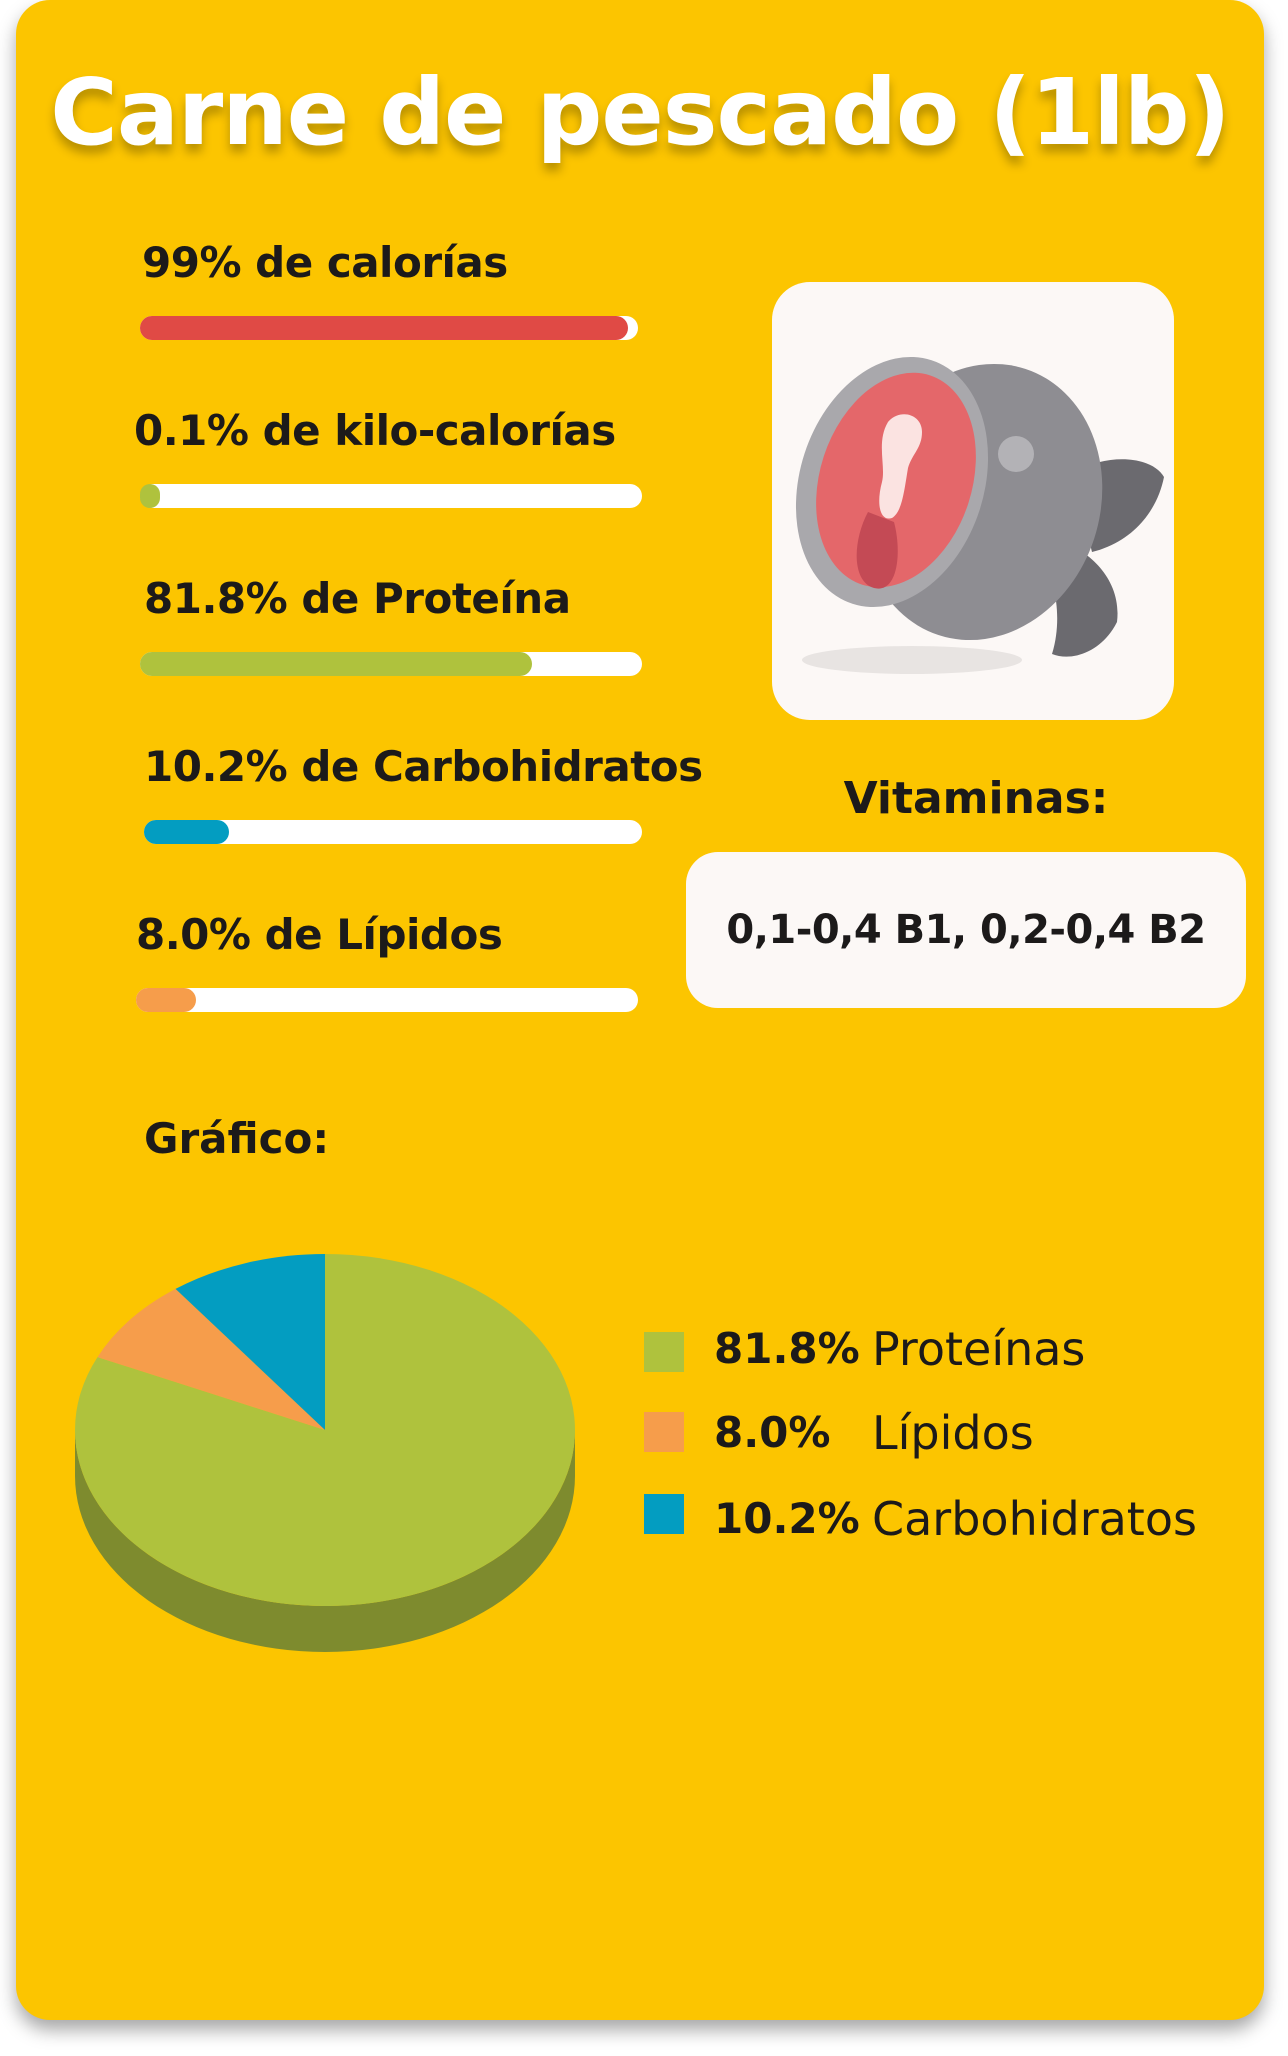 This screenshot has height=2056, width=1288. What do you see at coordinates (976, 798) in the screenshot?
I see `vitamins-title: Vitaminas:` at bounding box center [976, 798].